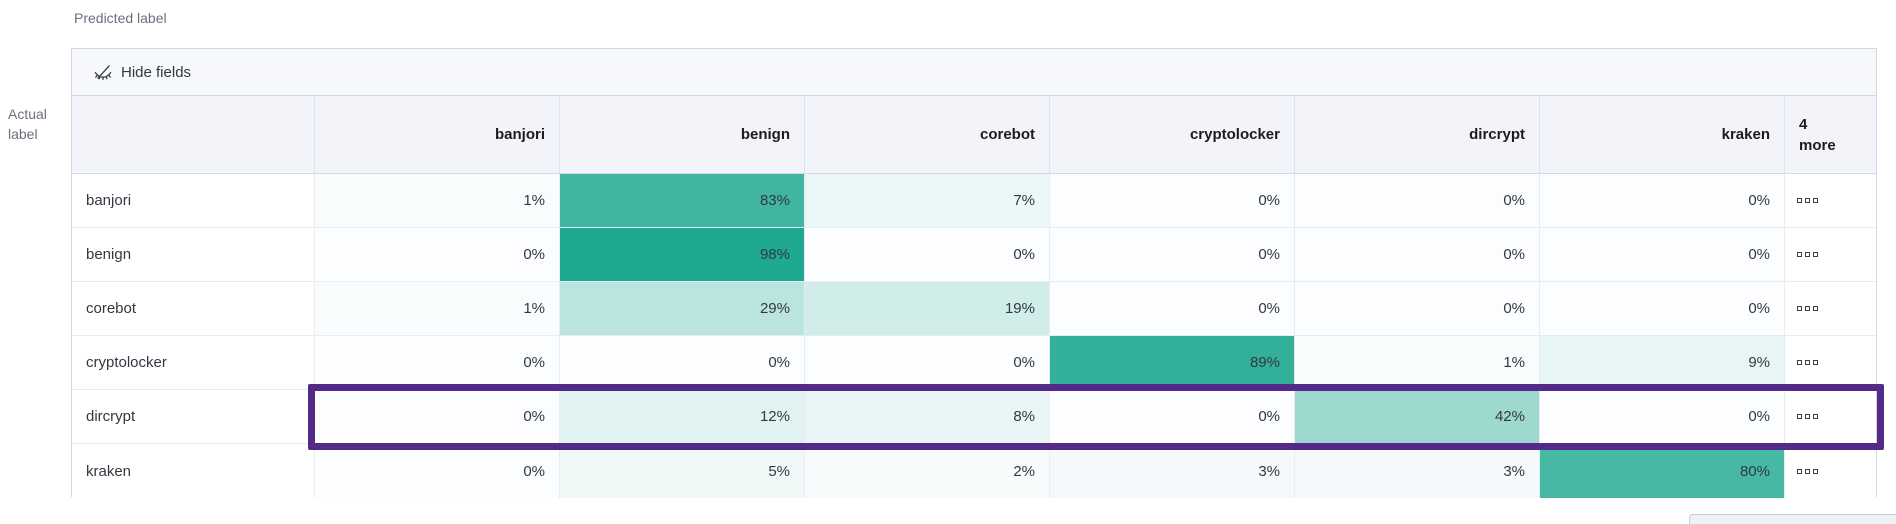 Image resolution: width=1896 pixels, height=524 pixels. I want to click on header-corner-cell, so click(193, 134).